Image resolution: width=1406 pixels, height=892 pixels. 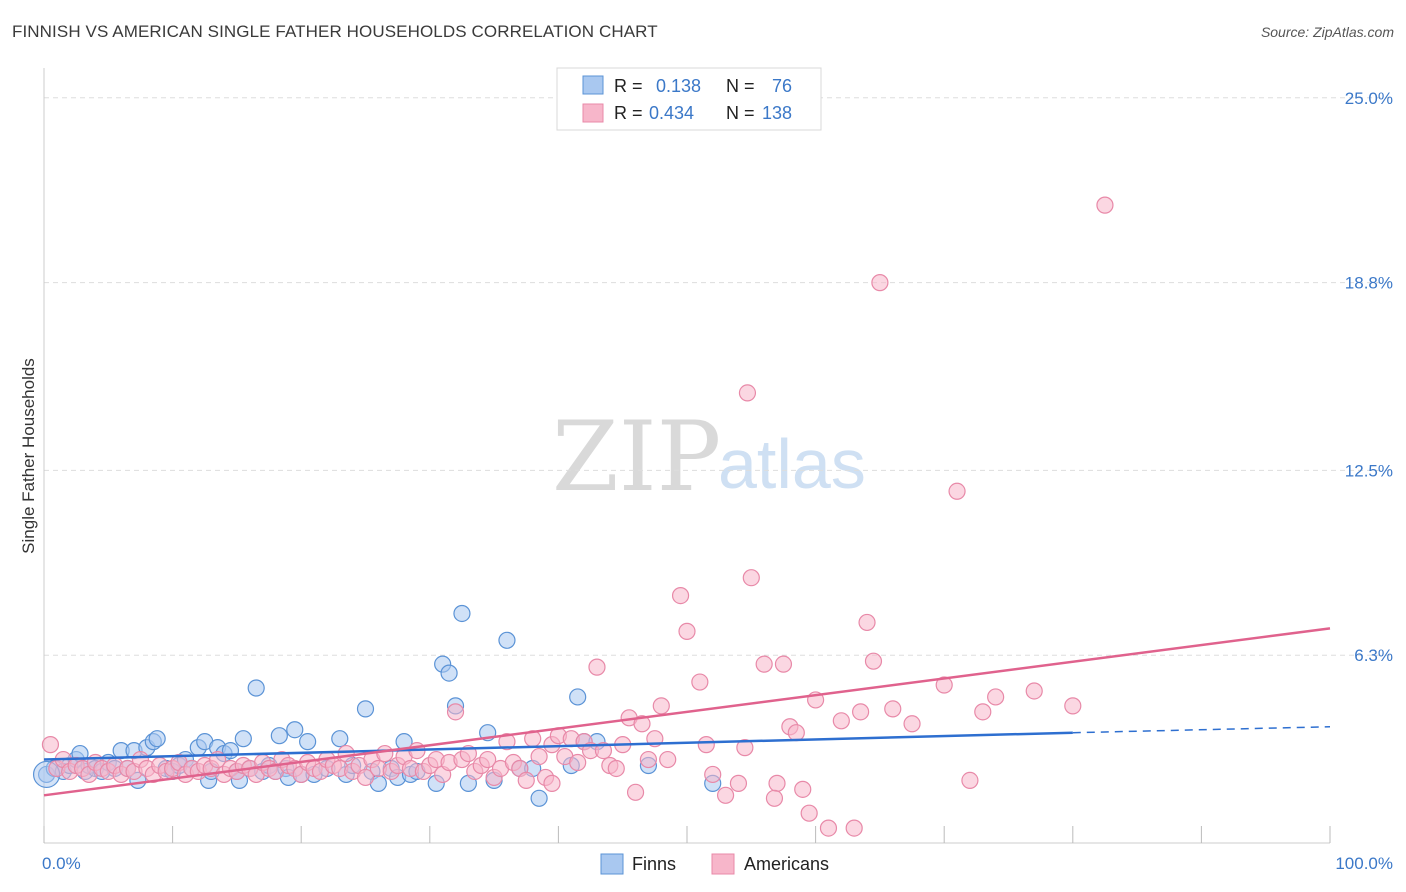 I want to click on y-tick-label: 18.8%, so click(x=1369, y=283).